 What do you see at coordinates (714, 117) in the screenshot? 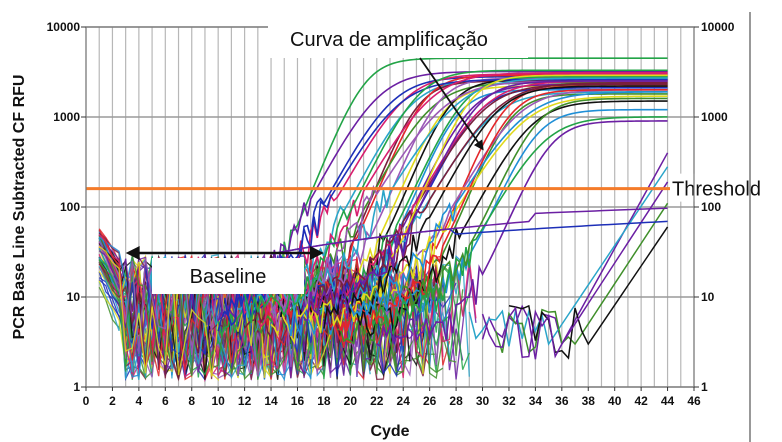
I see `y-tick-label-right: 1000` at bounding box center [714, 117].